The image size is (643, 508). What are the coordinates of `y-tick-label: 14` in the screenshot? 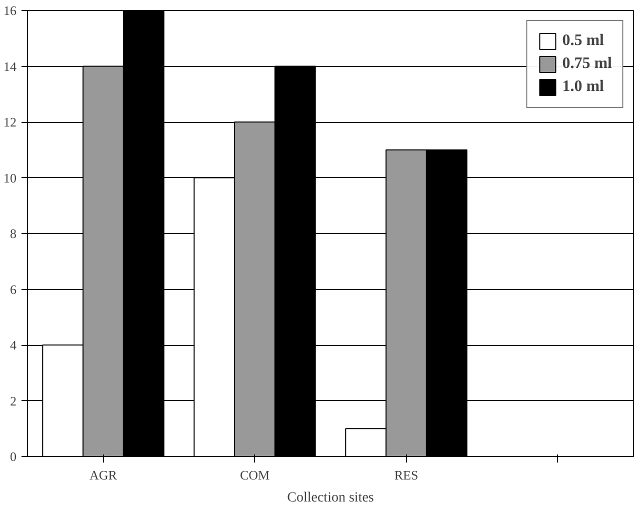 It's located at (10, 66).